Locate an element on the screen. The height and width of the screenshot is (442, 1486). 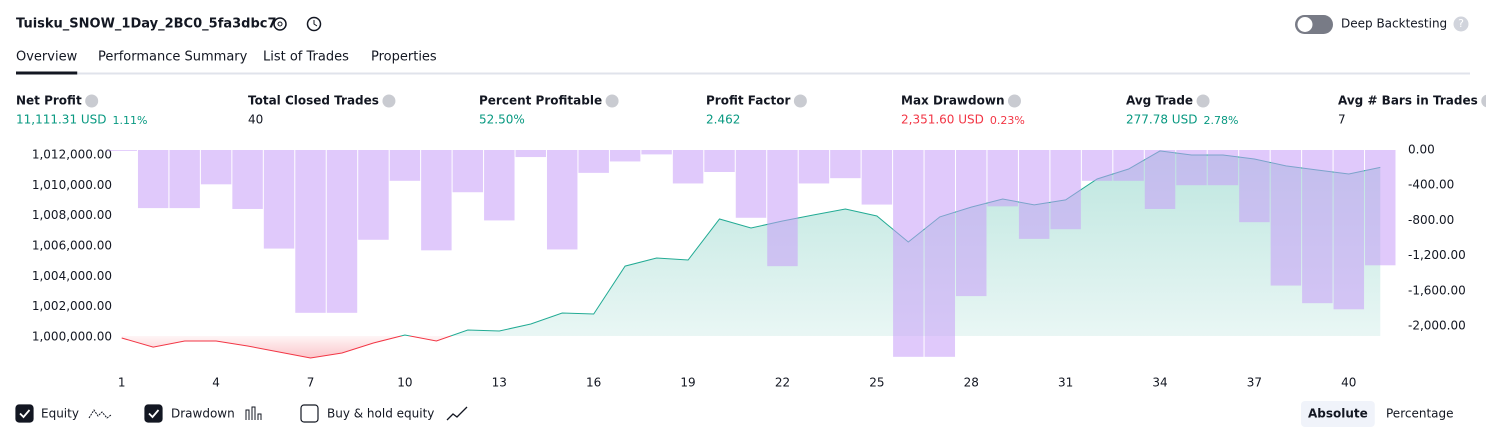
y-tick-label: 1,002,000.00 is located at coordinates (72, 306).